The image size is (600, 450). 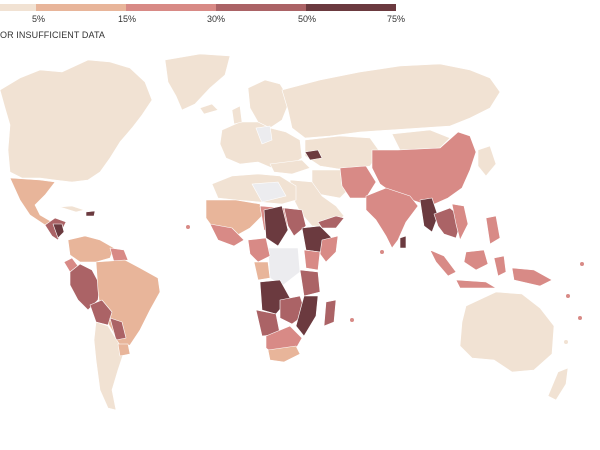 What do you see at coordinates (284, 267) in the screenshot?
I see `central-africa-nodata` at bounding box center [284, 267].